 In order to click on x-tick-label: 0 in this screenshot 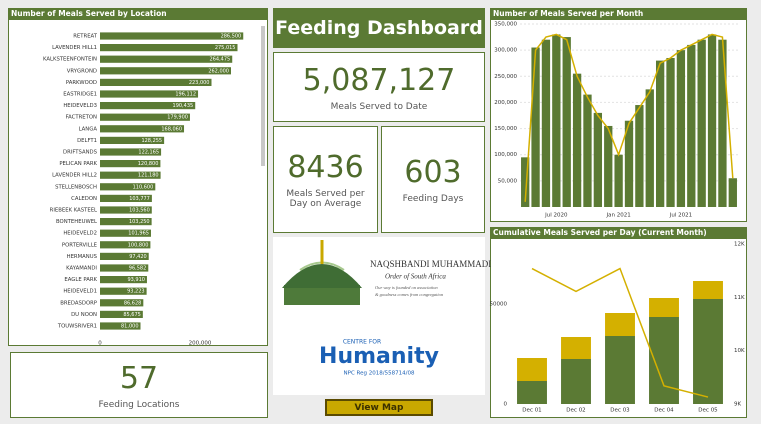, I will do `click(100, 344)`.